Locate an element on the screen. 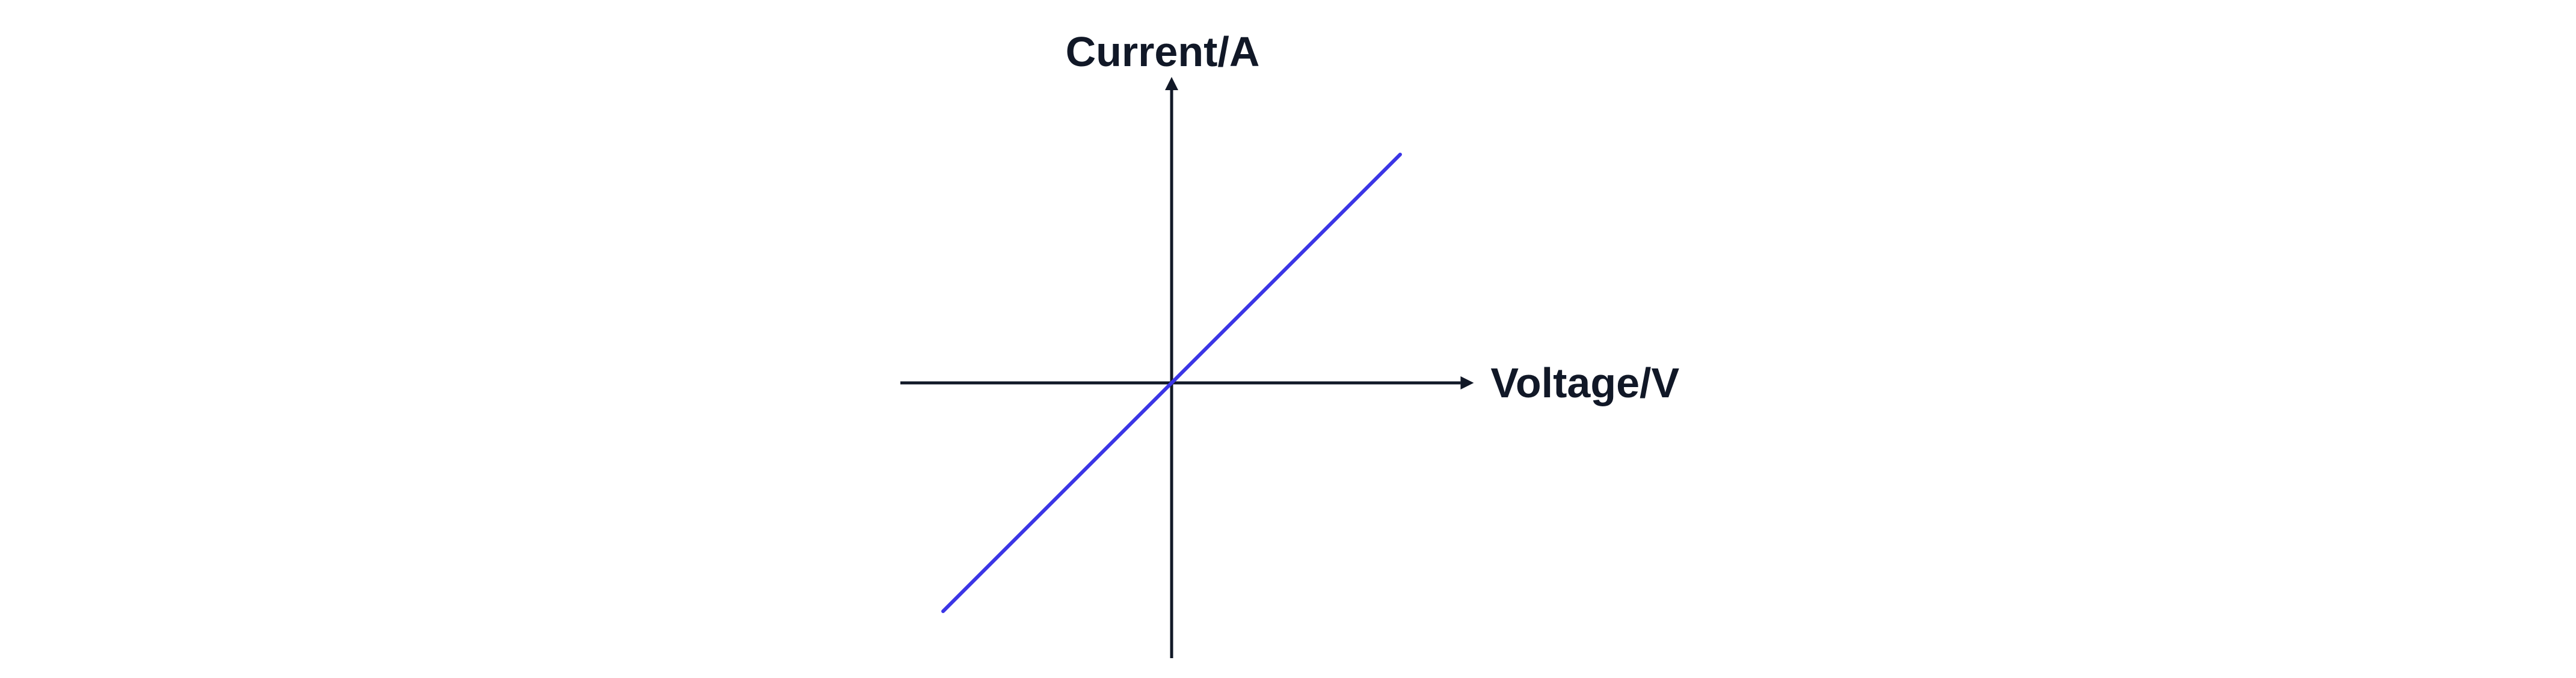 Image resolution: width=2576 pixels, height=678 pixels. x-axis-arrow-icon is located at coordinates (1467, 382).